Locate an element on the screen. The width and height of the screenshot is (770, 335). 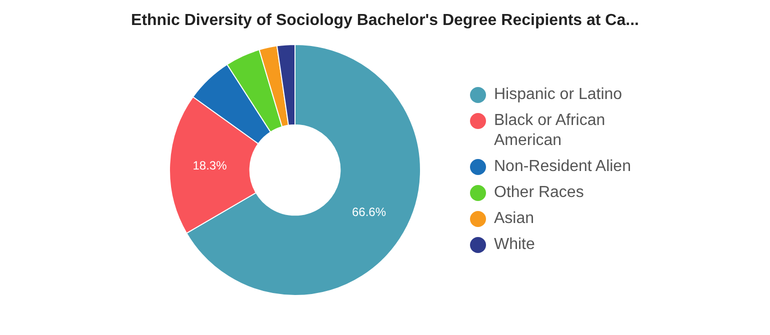
data-label: 66.6% is located at coordinates (369, 211).